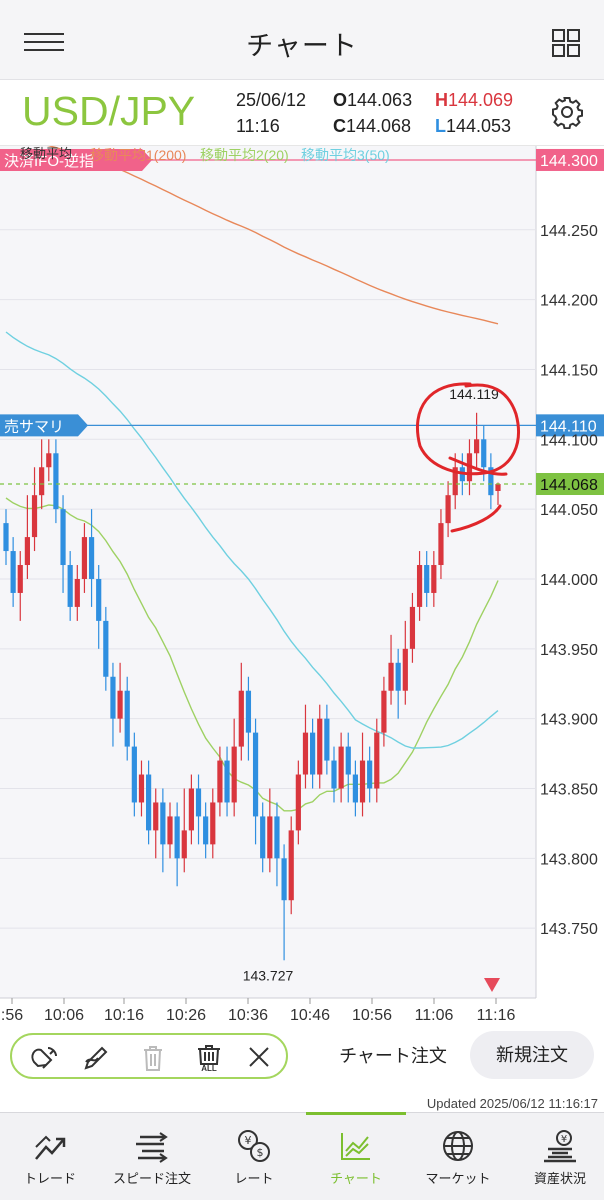 Image resolution: width=604 pixels, height=1200 pixels. What do you see at coordinates (569, 370) in the screenshot?
I see `y-tick-label: 144.150` at bounding box center [569, 370].